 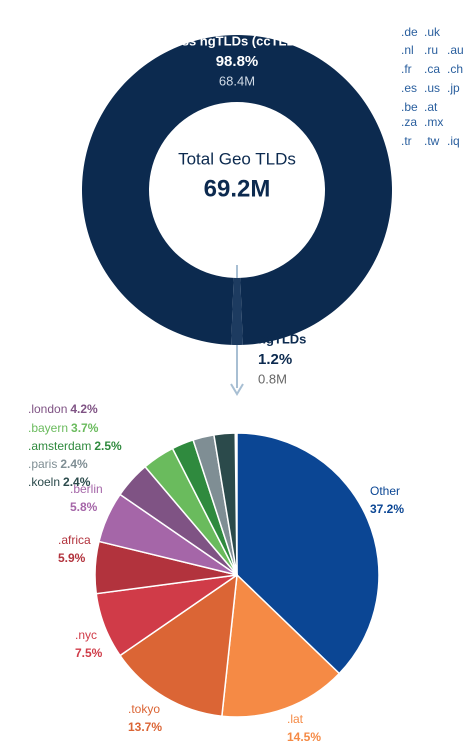 I want to click on slice-value: 13.7%, so click(x=145, y=727).